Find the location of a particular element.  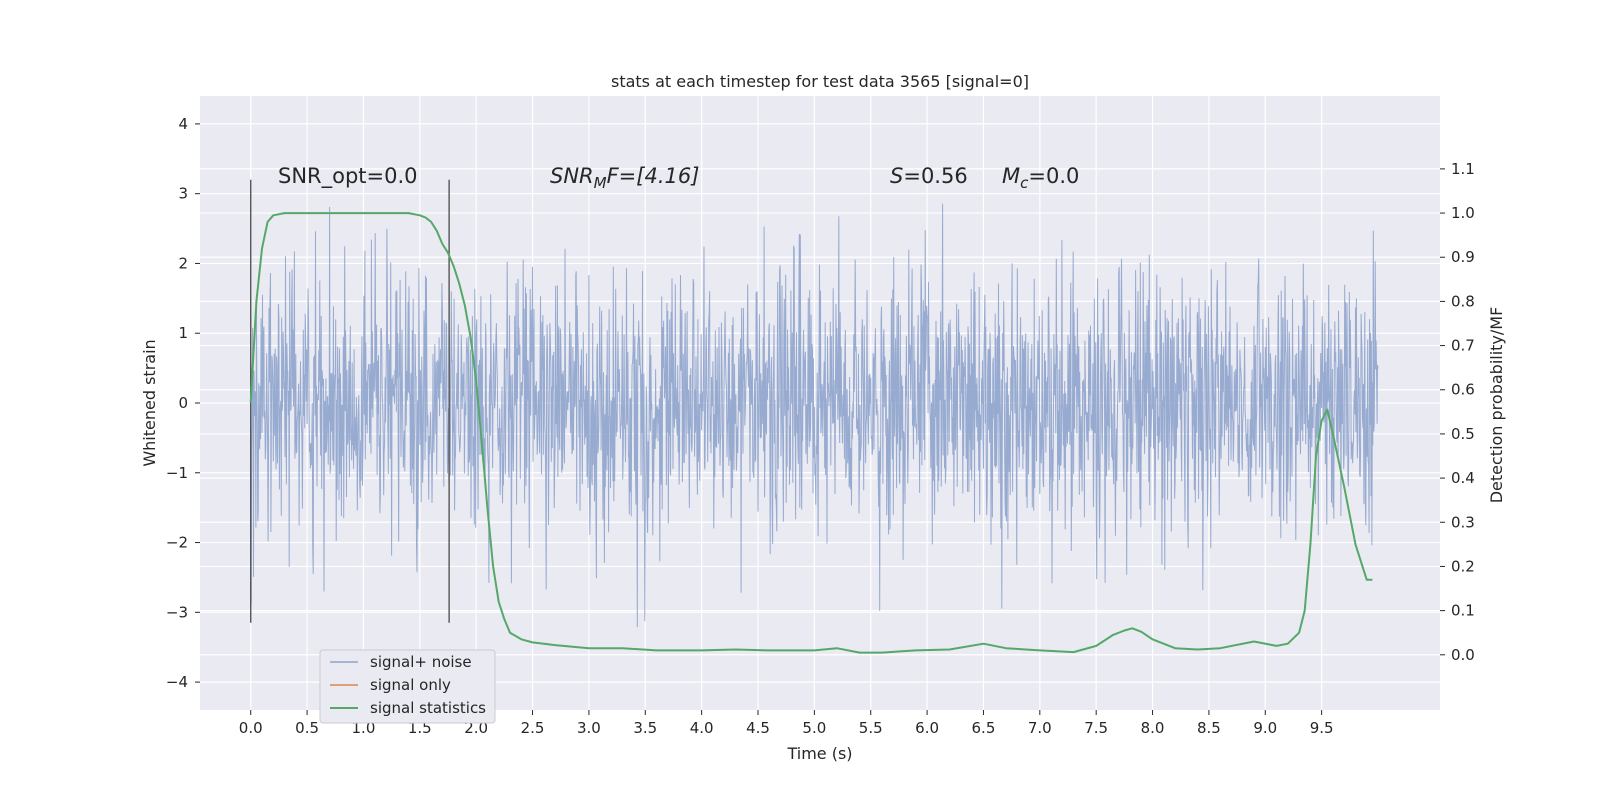

y2-tick-label: 0.0 is located at coordinates (1463, 655).